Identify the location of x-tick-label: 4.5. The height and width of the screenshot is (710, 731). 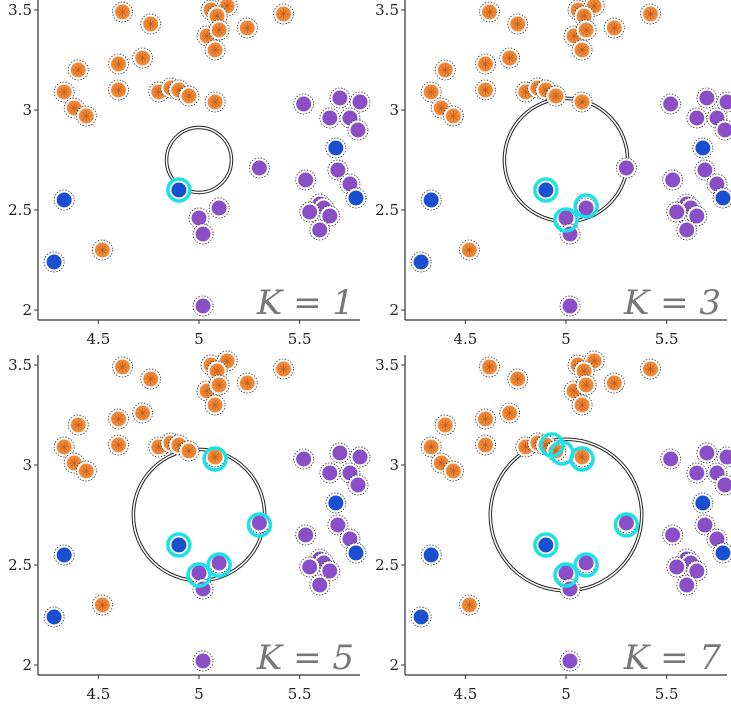
(98, 339).